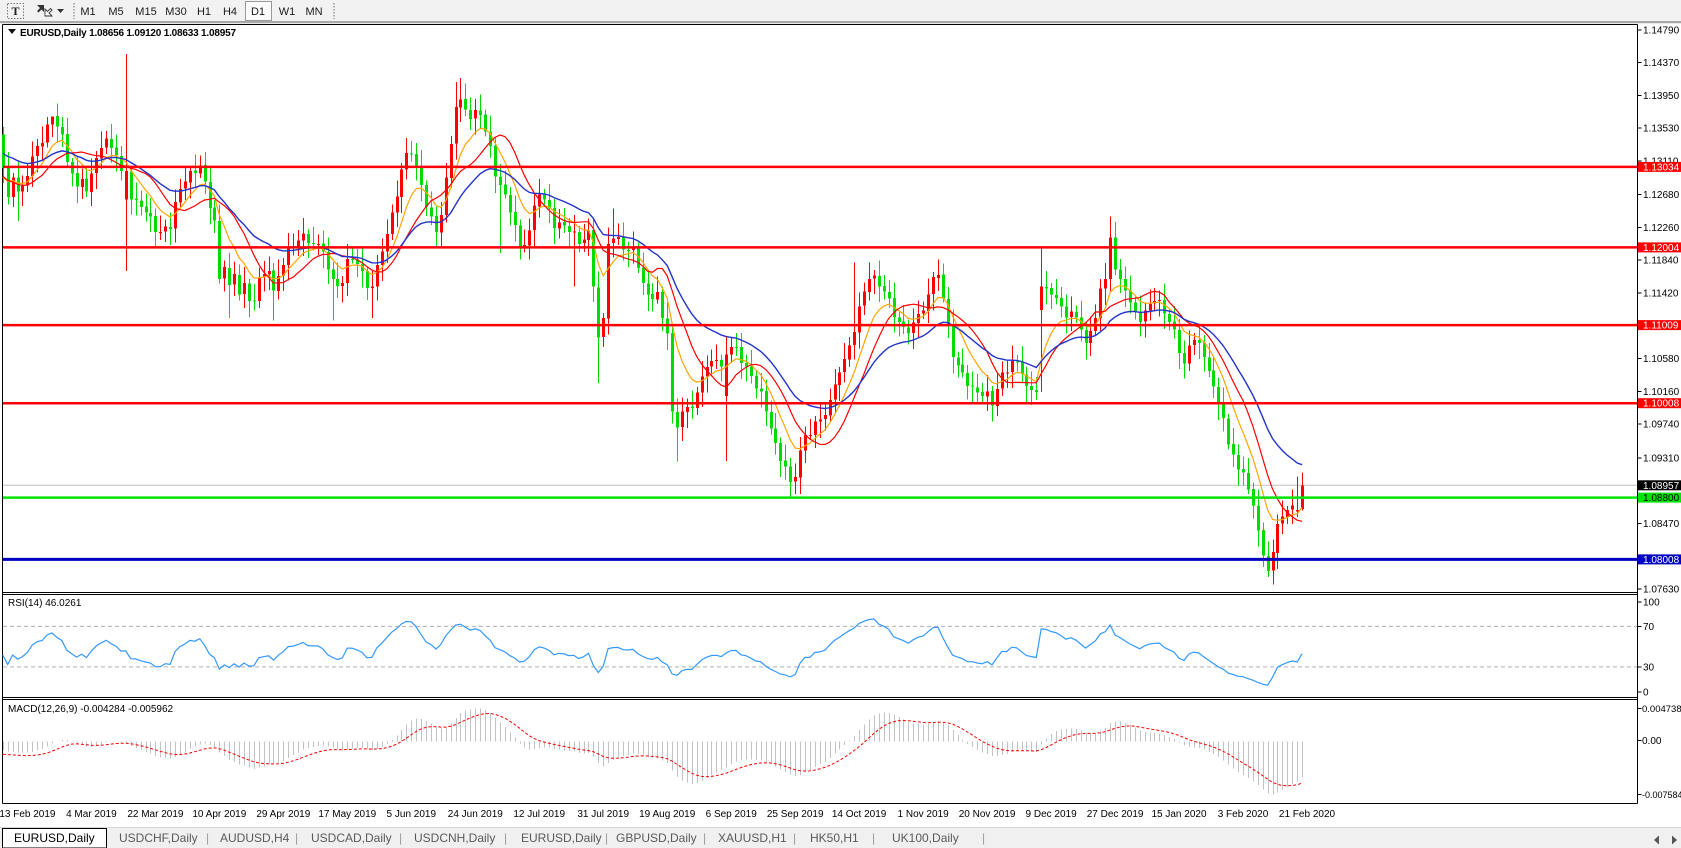  What do you see at coordinates (1661, 392) in the screenshot?
I see `svg-text: 1.10160` at bounding box center [1661, 392].